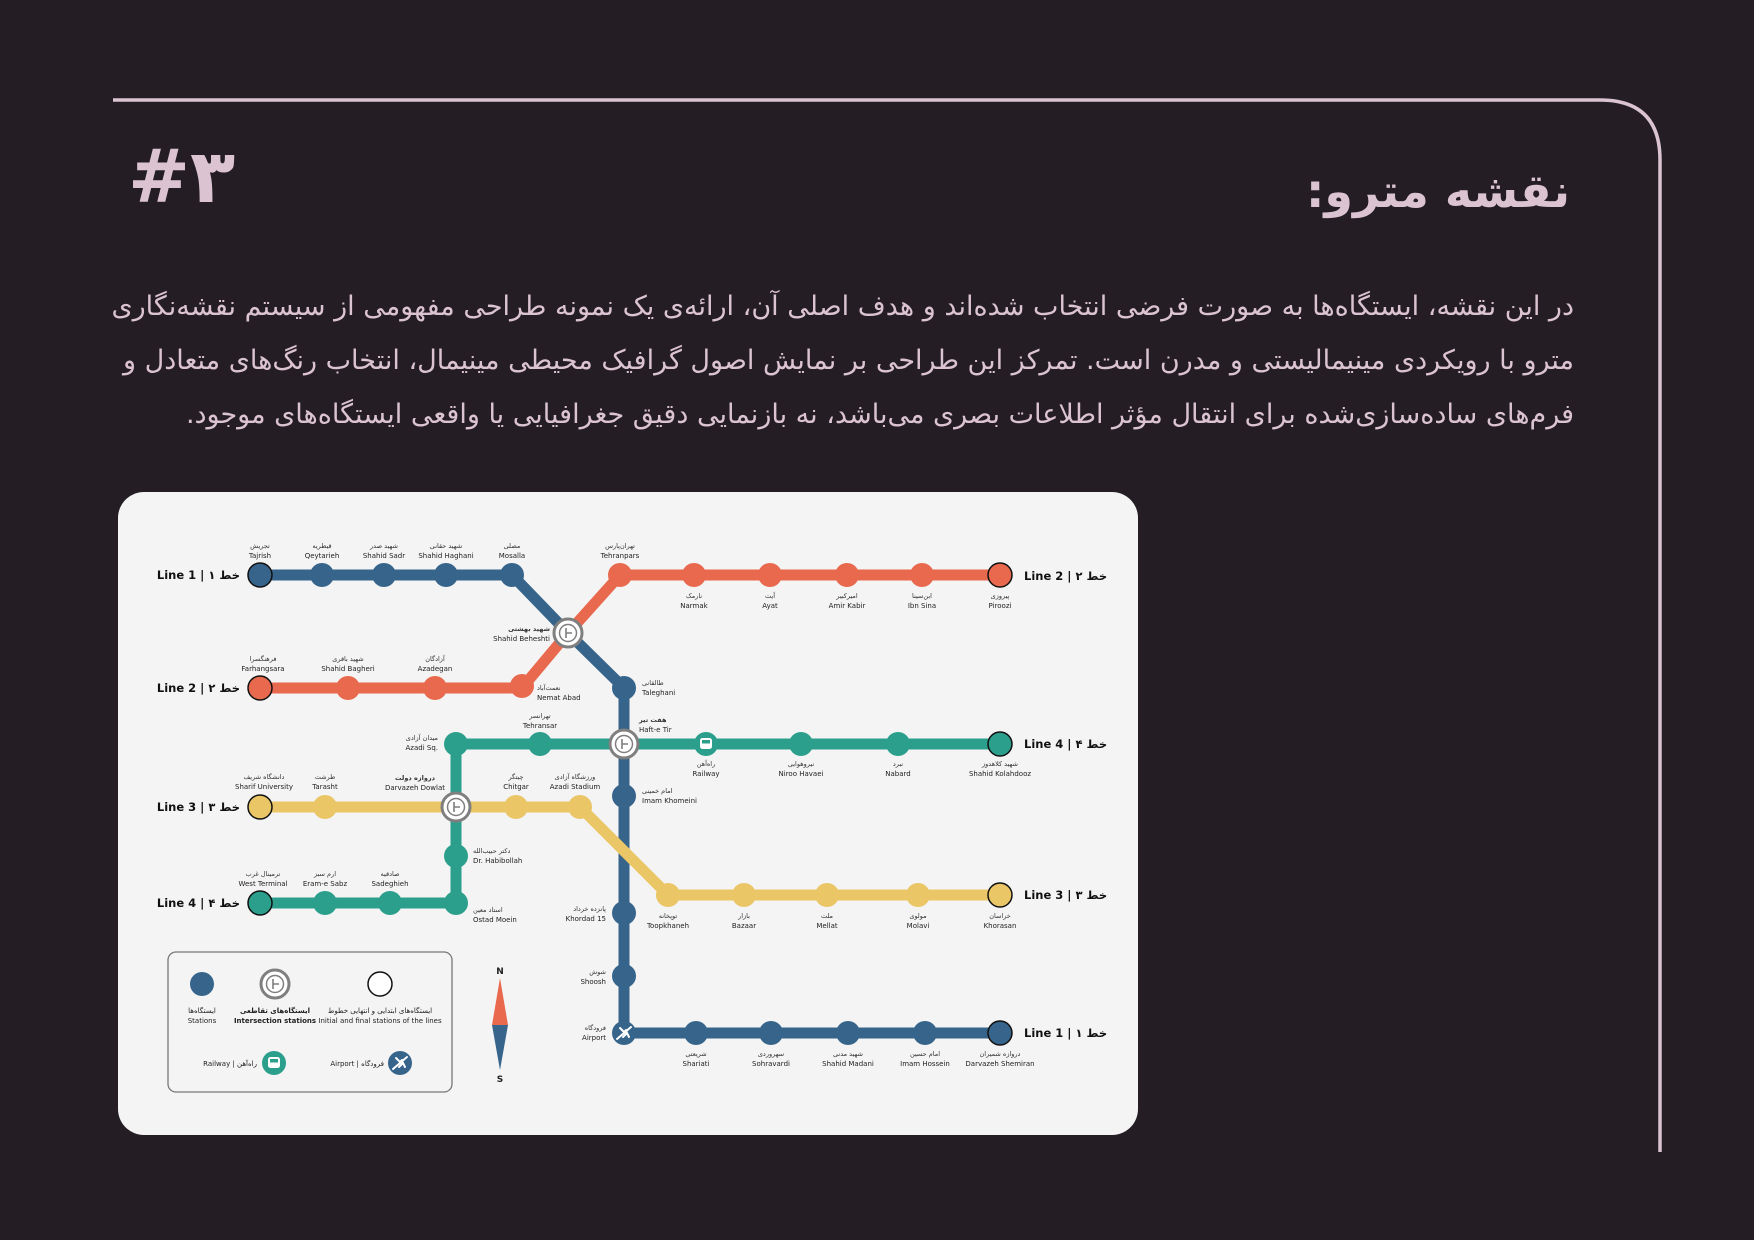 The height and width of the screenshot is (1240, 1754). I want to click on station-imam-khomeini: امام خمینی Imam Khomeini, so click(654, 796).